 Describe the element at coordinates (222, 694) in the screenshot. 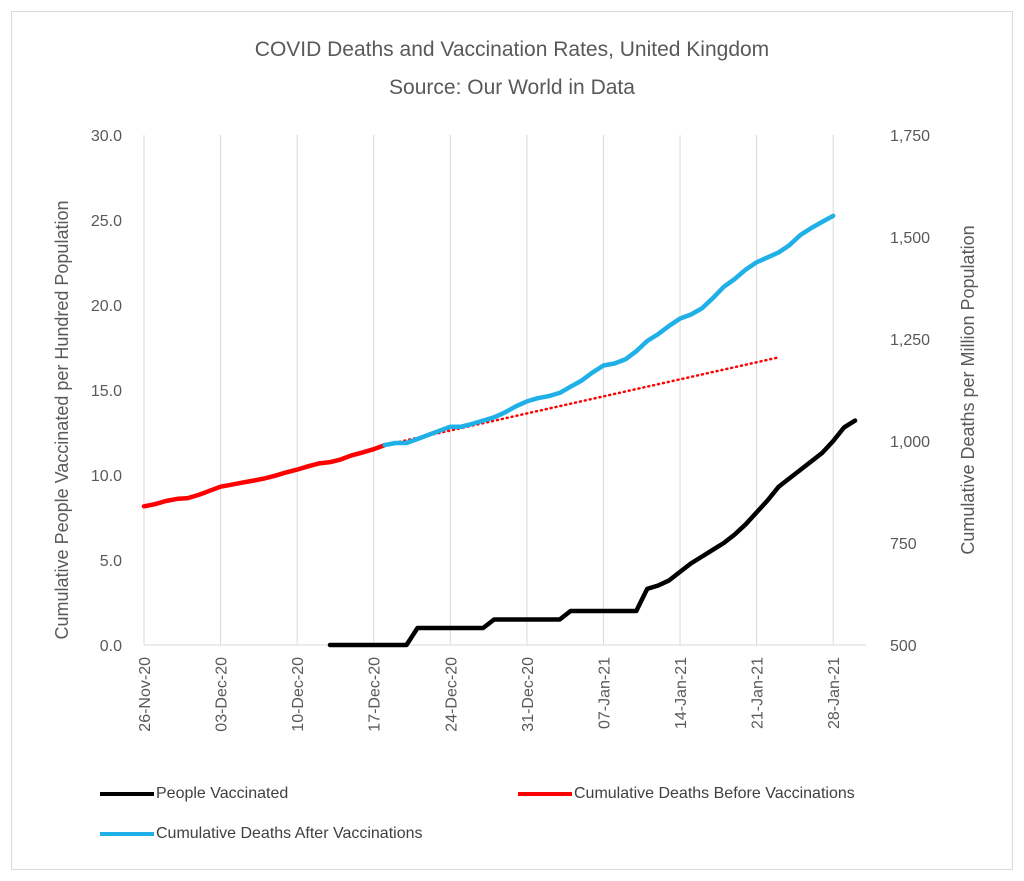

I see `x-tick-label: 03-Dec-20` at that location.